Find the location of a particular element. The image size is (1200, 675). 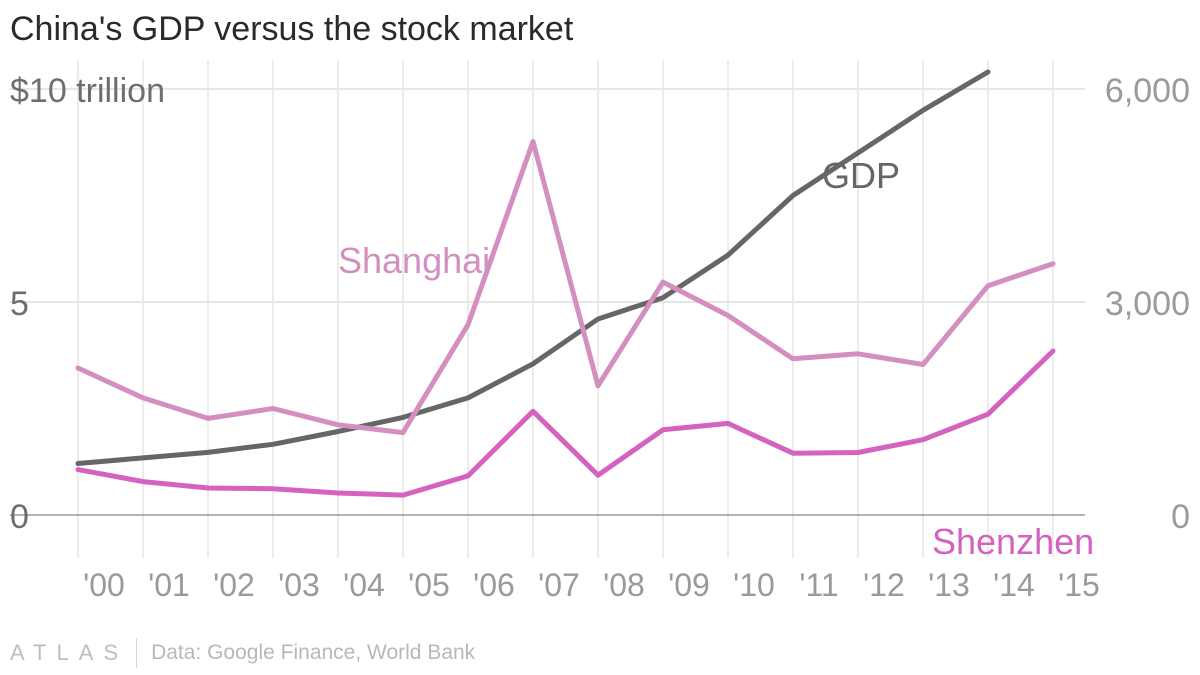

chart-title: China's GDP versus the stock market is located at coordinates (292, 29).